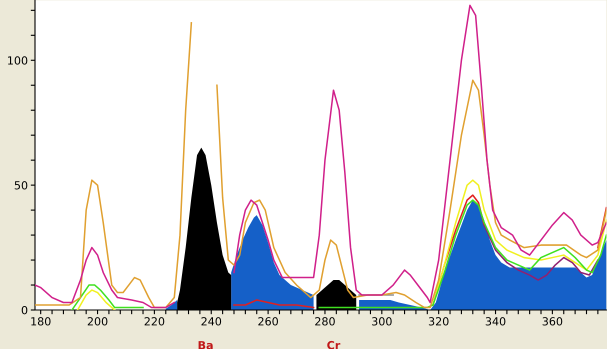 This screenshot has width=607, height=349. Describe the element at coordinates (438, 321) in the screenshot. I see `x-tick-label: 320` at that location.